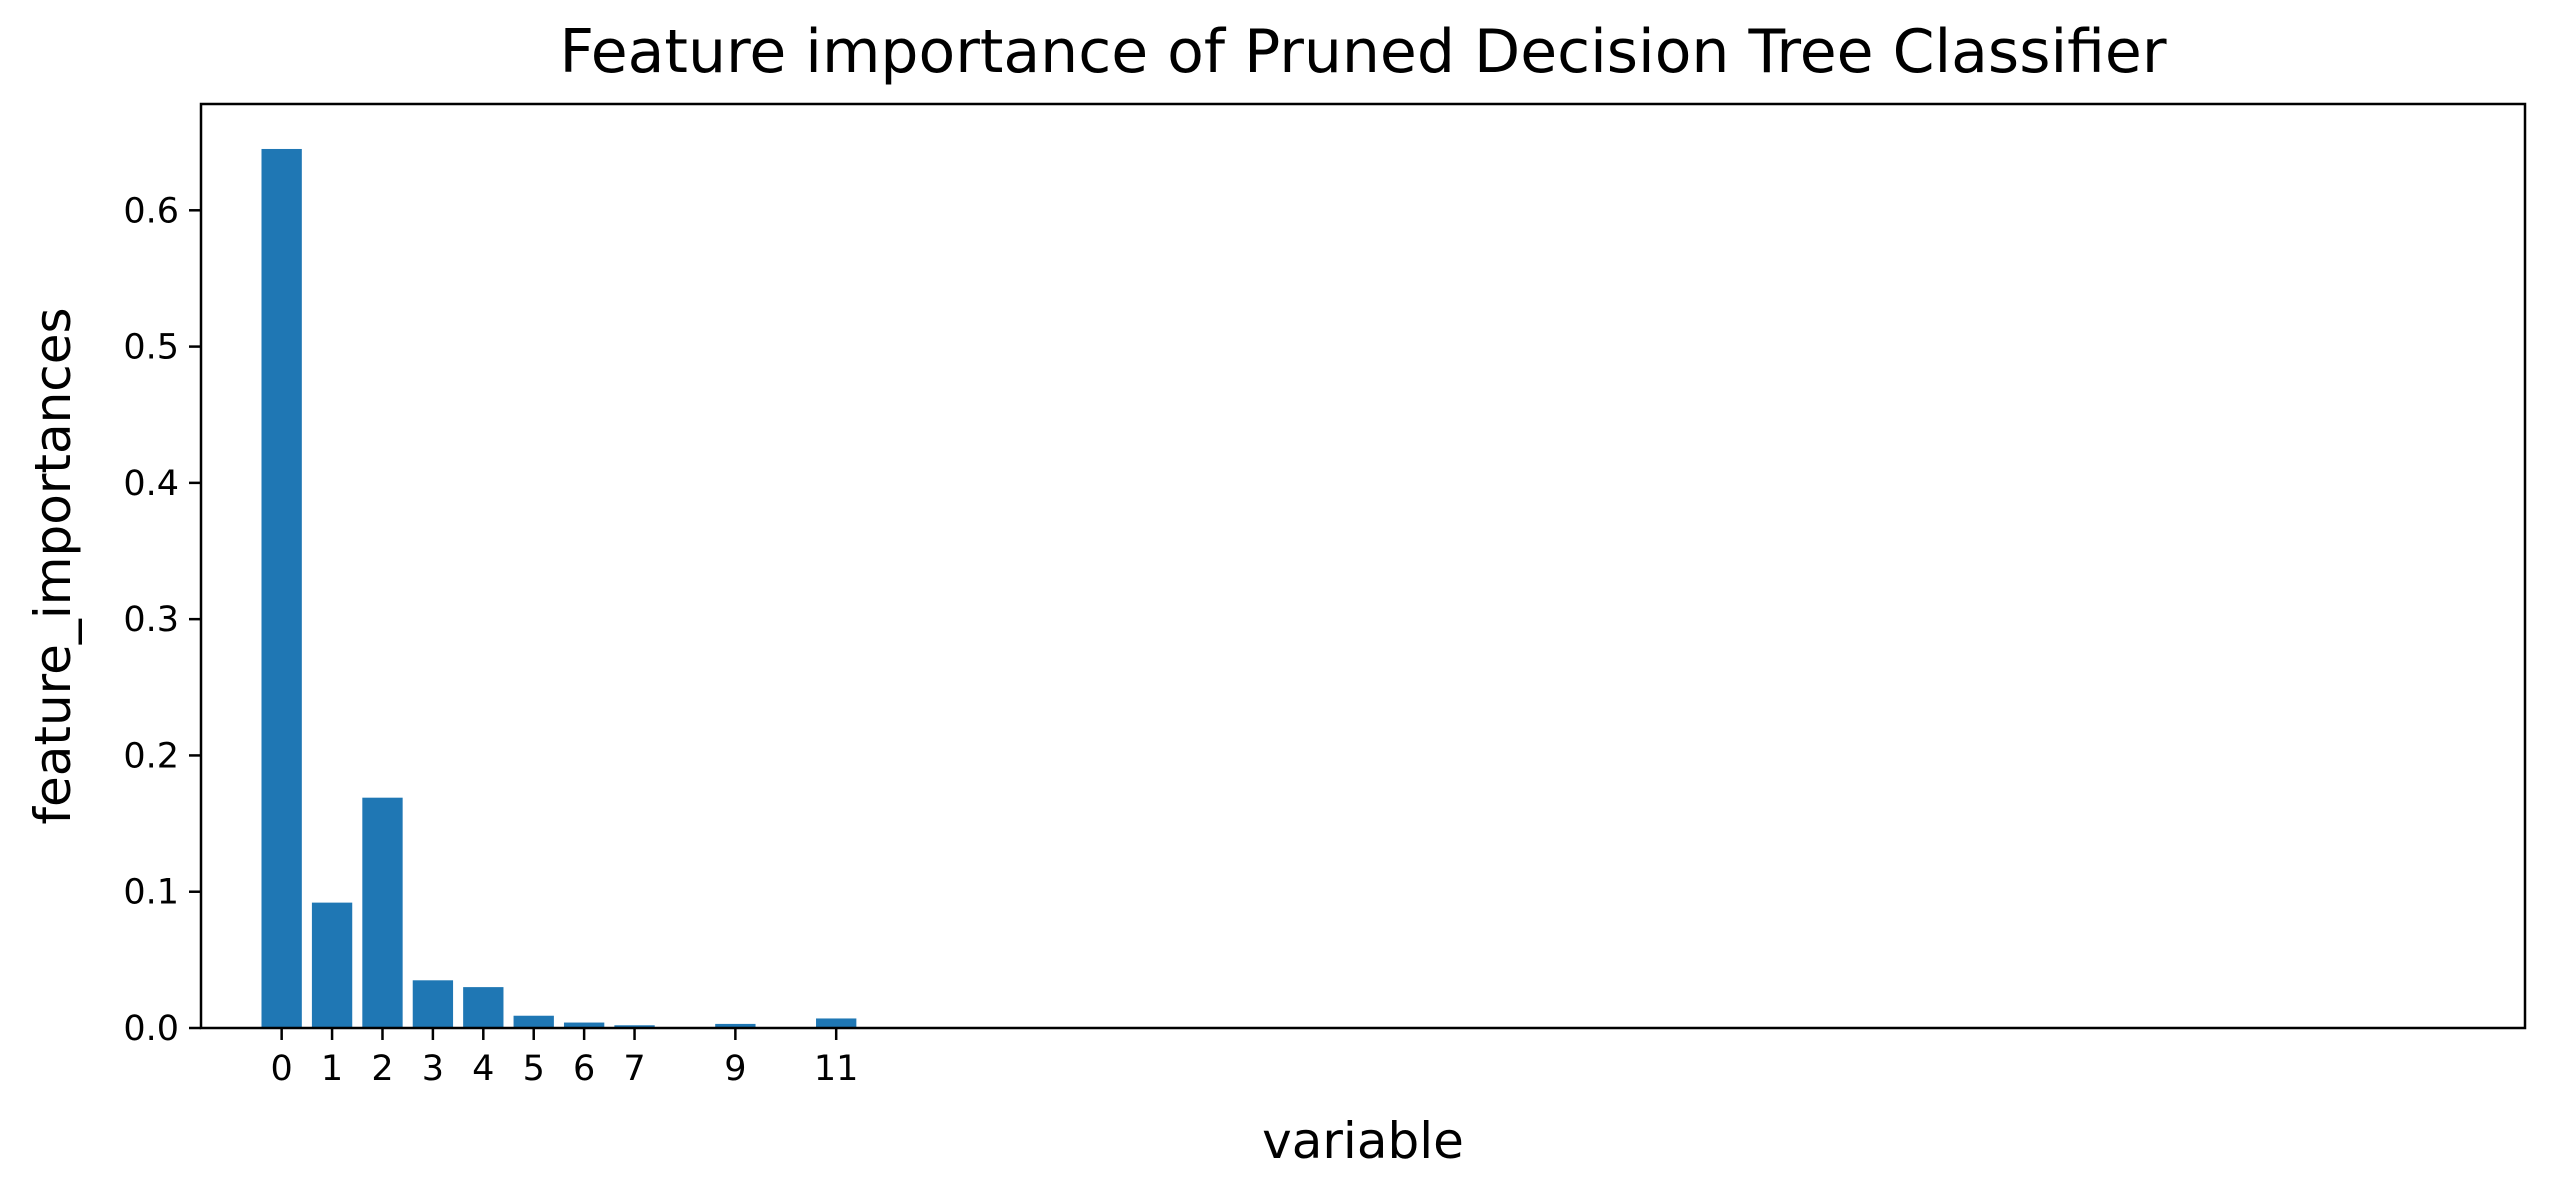 The width and height of the screenshot is (2556, 1201). Describe the element at coordinates (565, 1058) in the screenshot. I see `x-axis-ticks: 0 1 2 3 4 5 6 7 9 11` at that location.